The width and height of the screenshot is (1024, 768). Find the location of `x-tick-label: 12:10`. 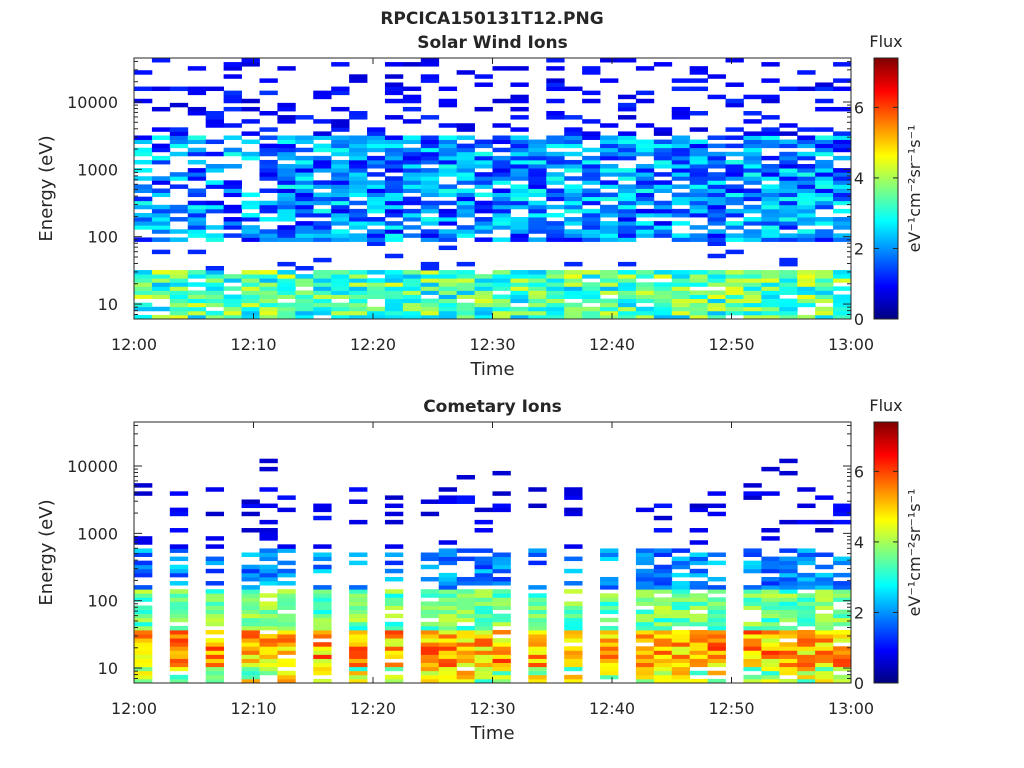

x-tick-label: 12:10 is located at coordinates (253, 708).